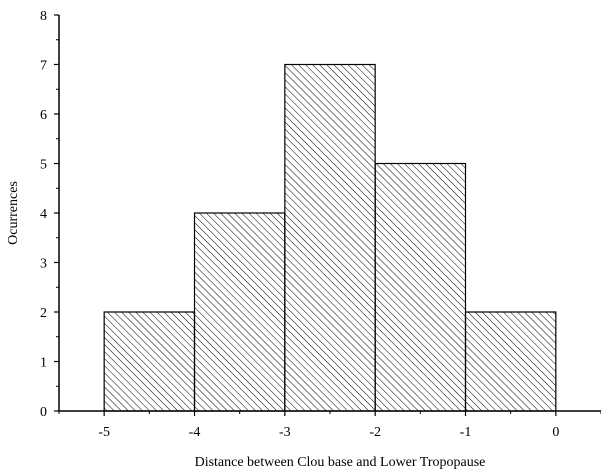 This screenshot has height=471, width=601. Describe the element at coordinates (43, 16) in the screenshot. I see `y-tick-label: 8` at that location.